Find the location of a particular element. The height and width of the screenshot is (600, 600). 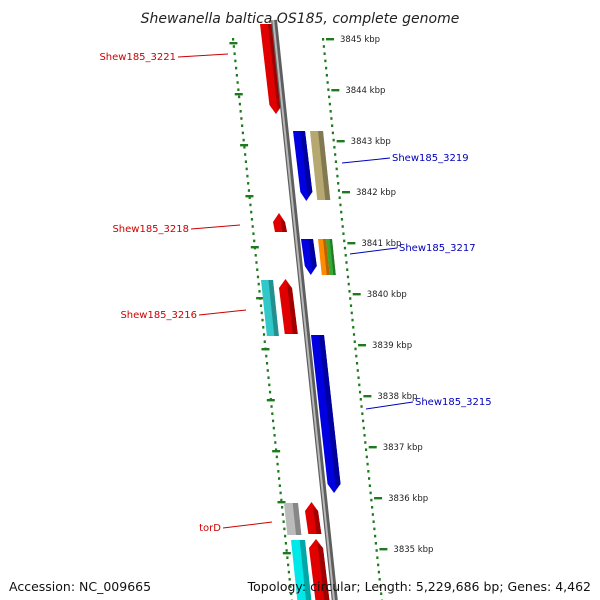

gene-label: Shew185_3217 is located at coordinates (437, 248).